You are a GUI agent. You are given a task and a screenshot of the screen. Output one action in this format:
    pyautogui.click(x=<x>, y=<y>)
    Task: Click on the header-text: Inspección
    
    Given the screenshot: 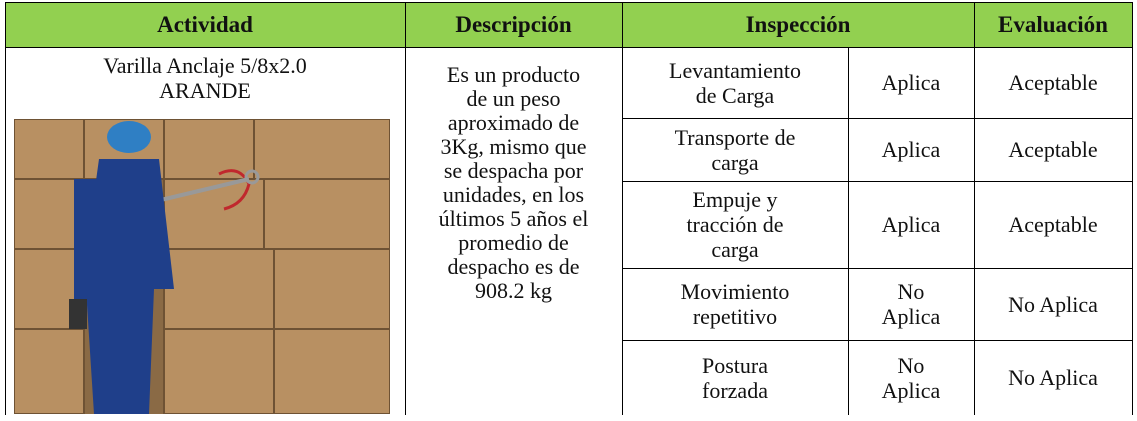 What is the action you would take?
    pyautogui.click(x=798, y=24)
    